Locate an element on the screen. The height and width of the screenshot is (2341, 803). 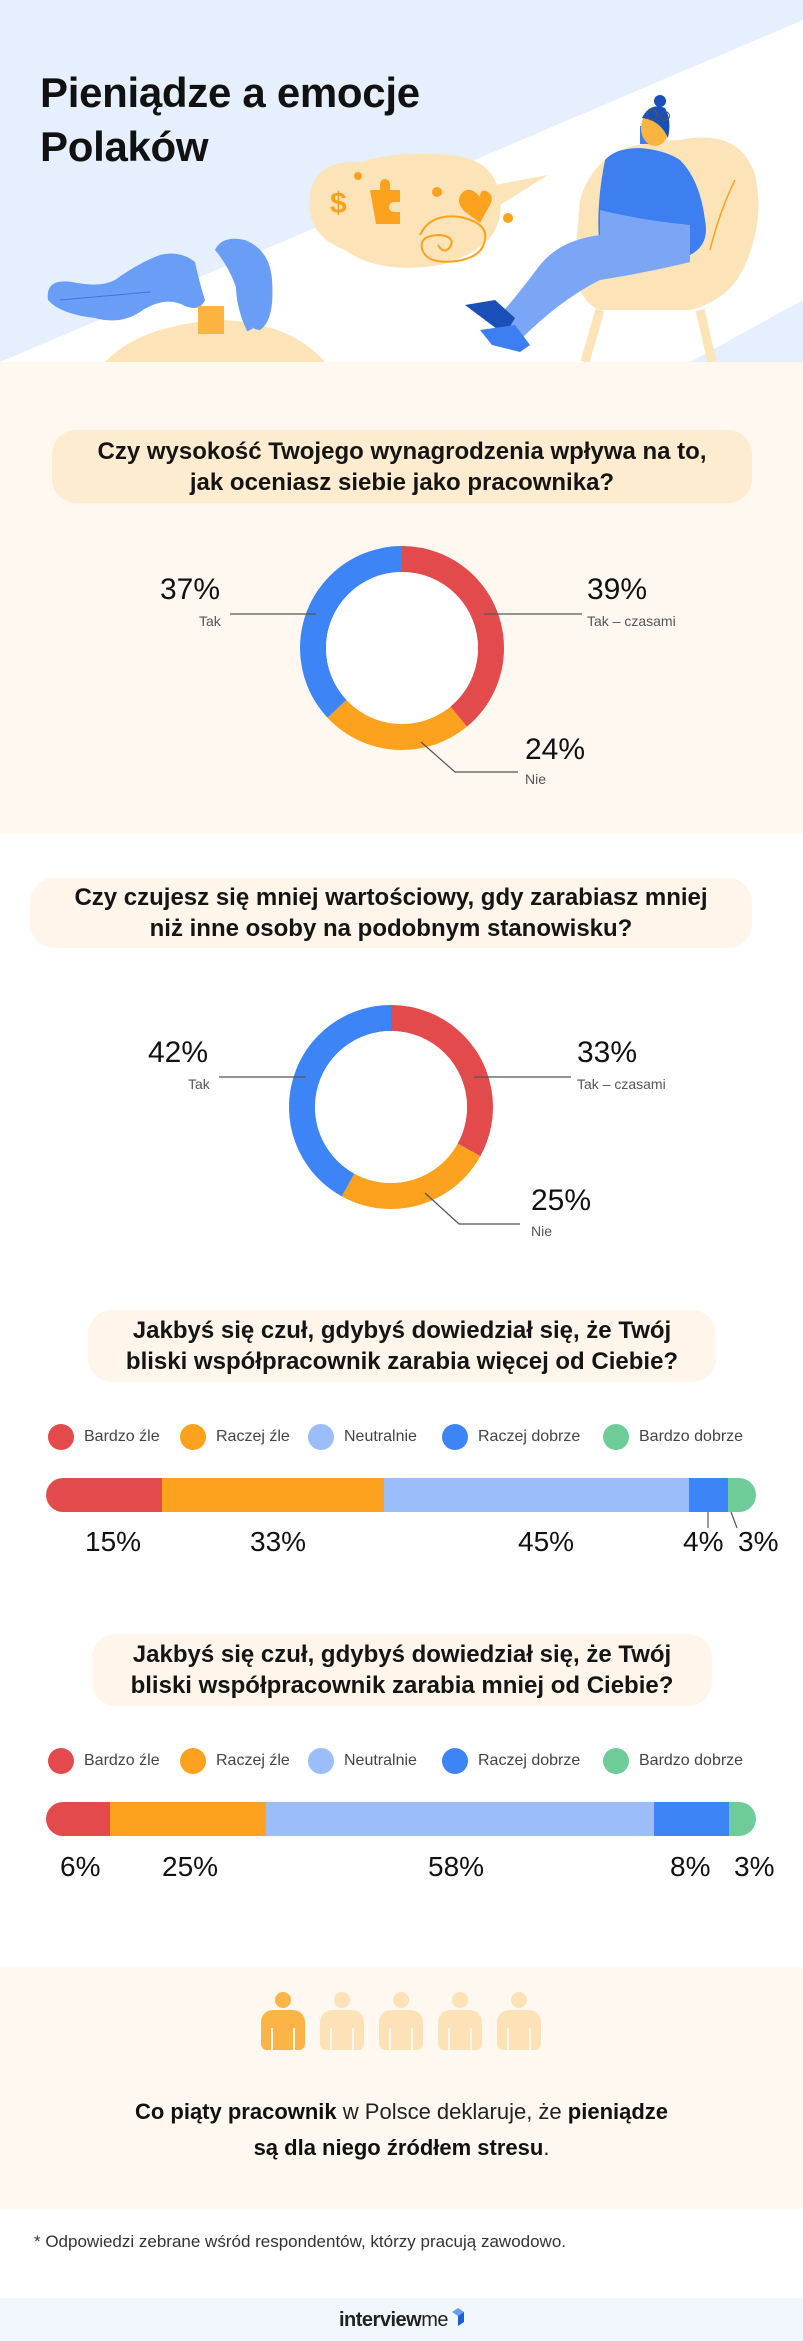
person-legs is located at coordinates (592, 287).